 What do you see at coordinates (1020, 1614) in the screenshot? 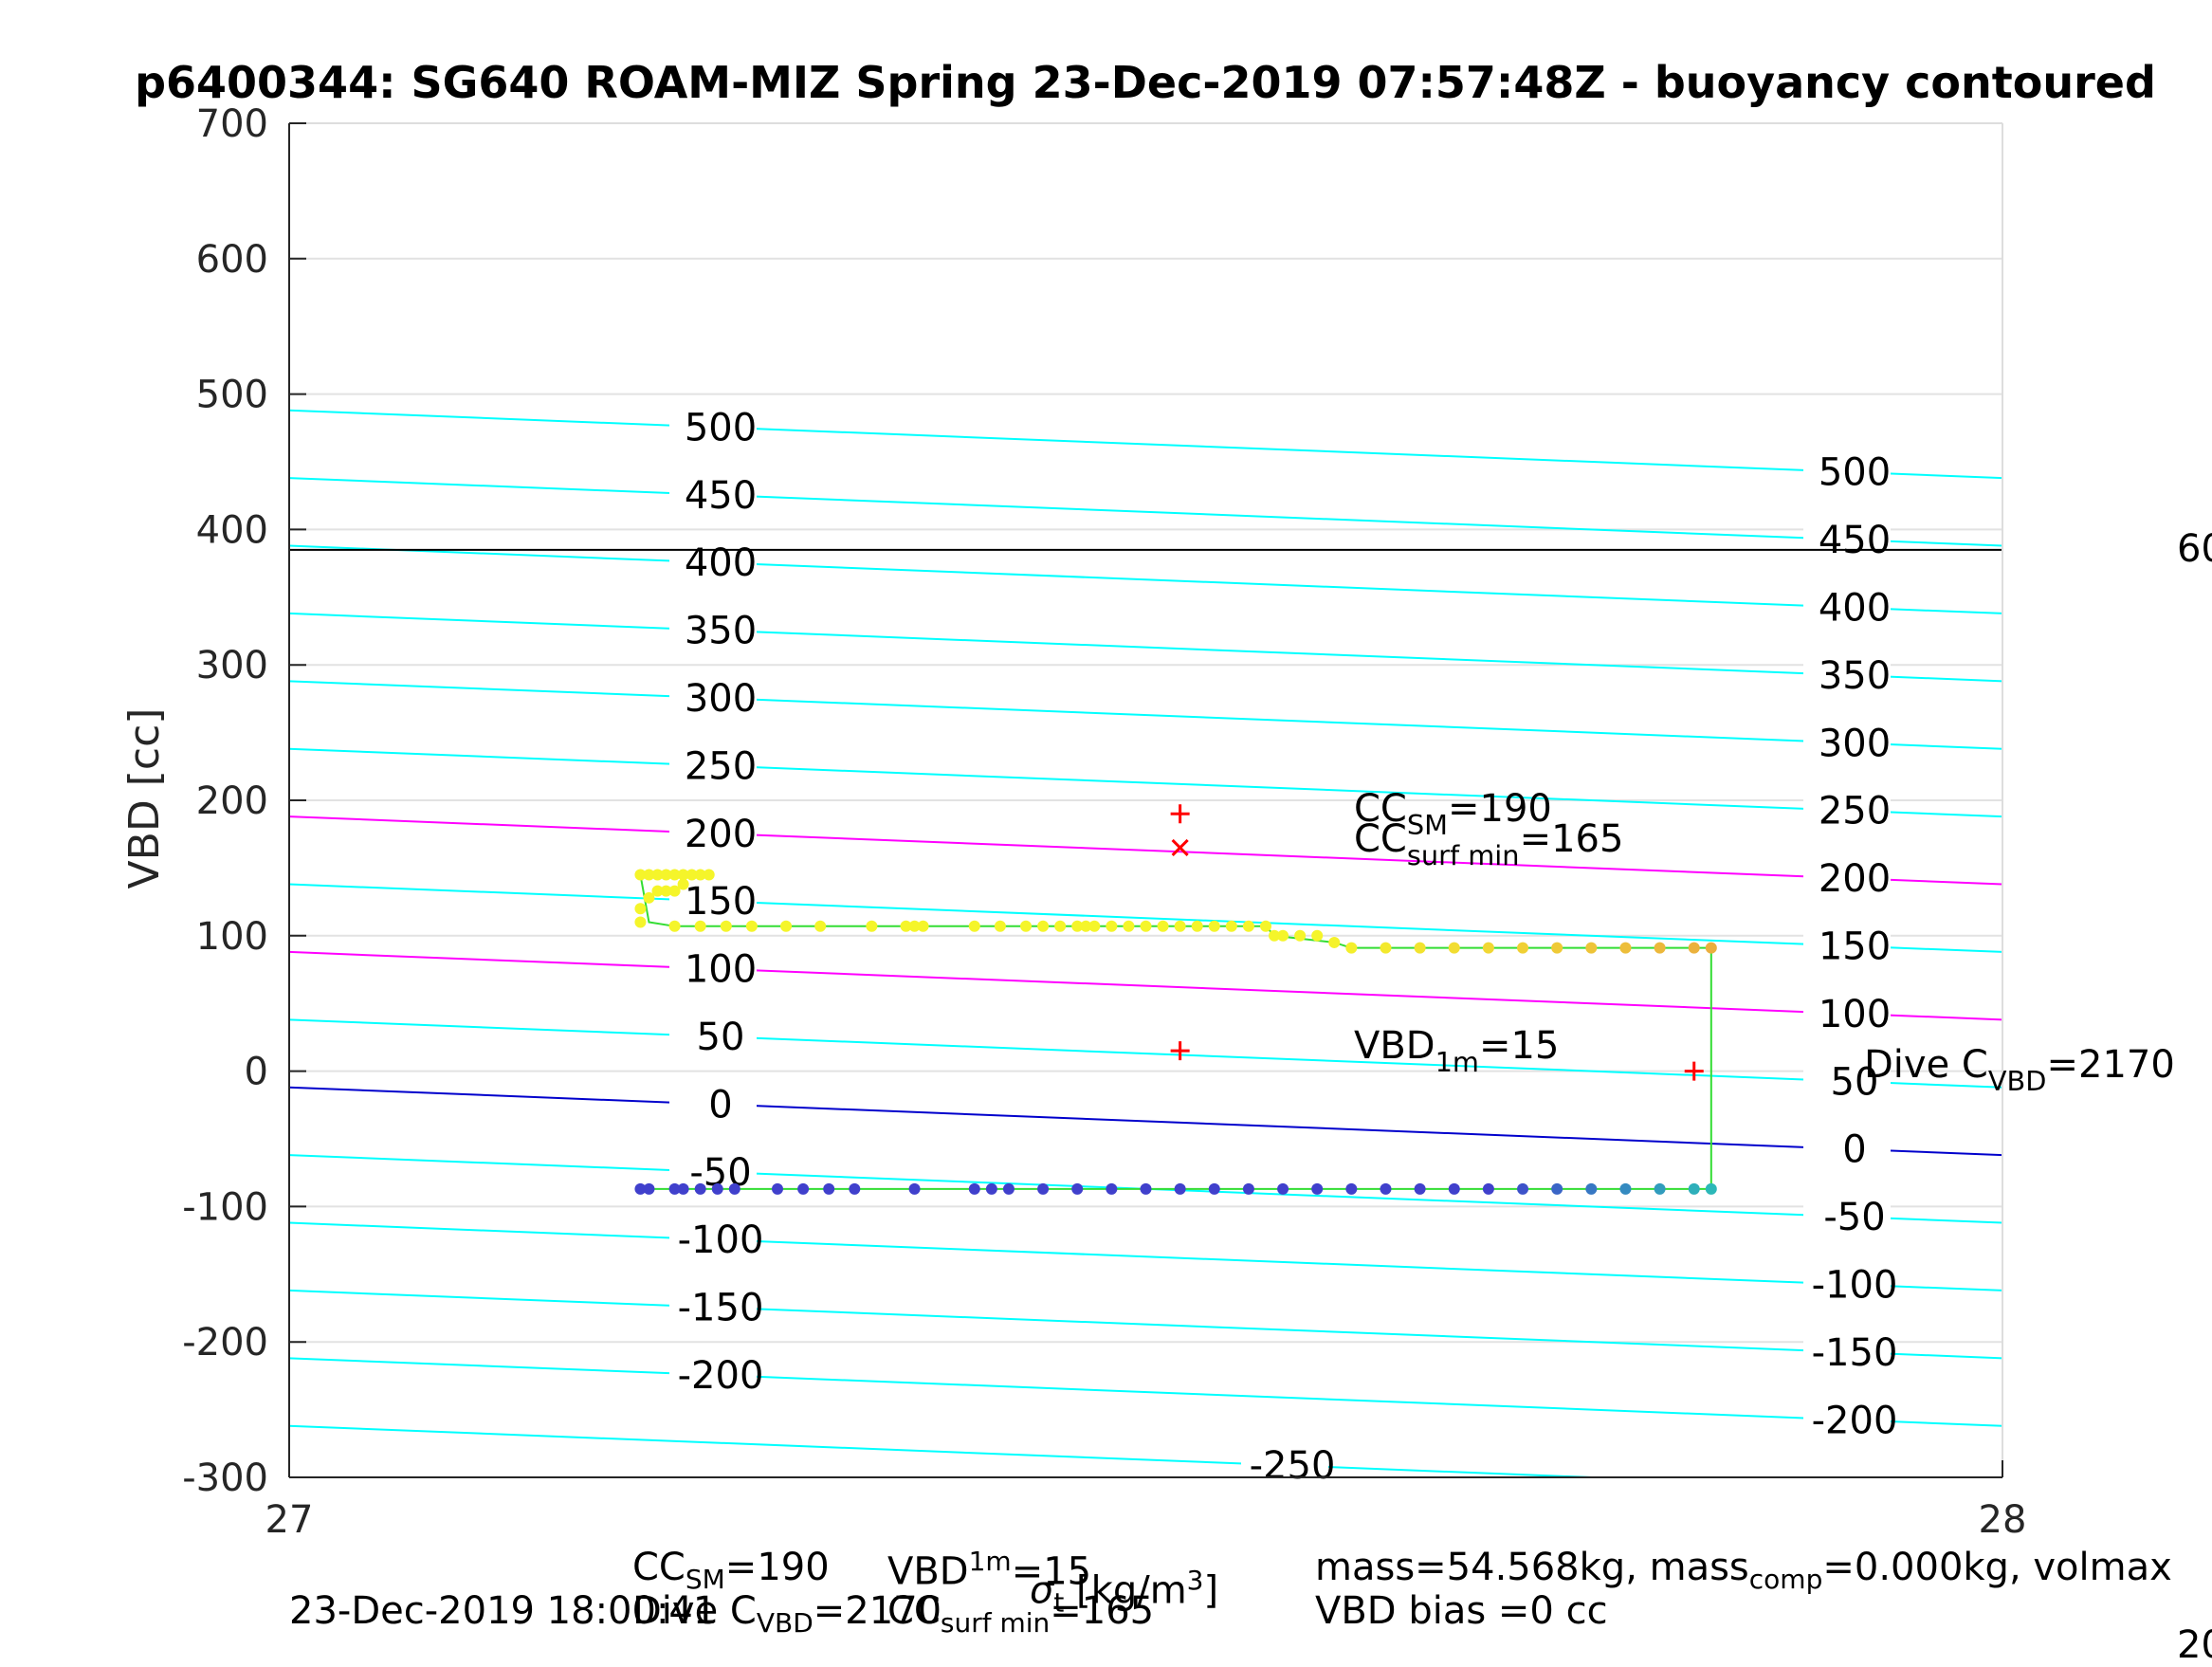
I see `footer-cc-surf: CCsurf min=165` at bounding box center [1020, 1614].